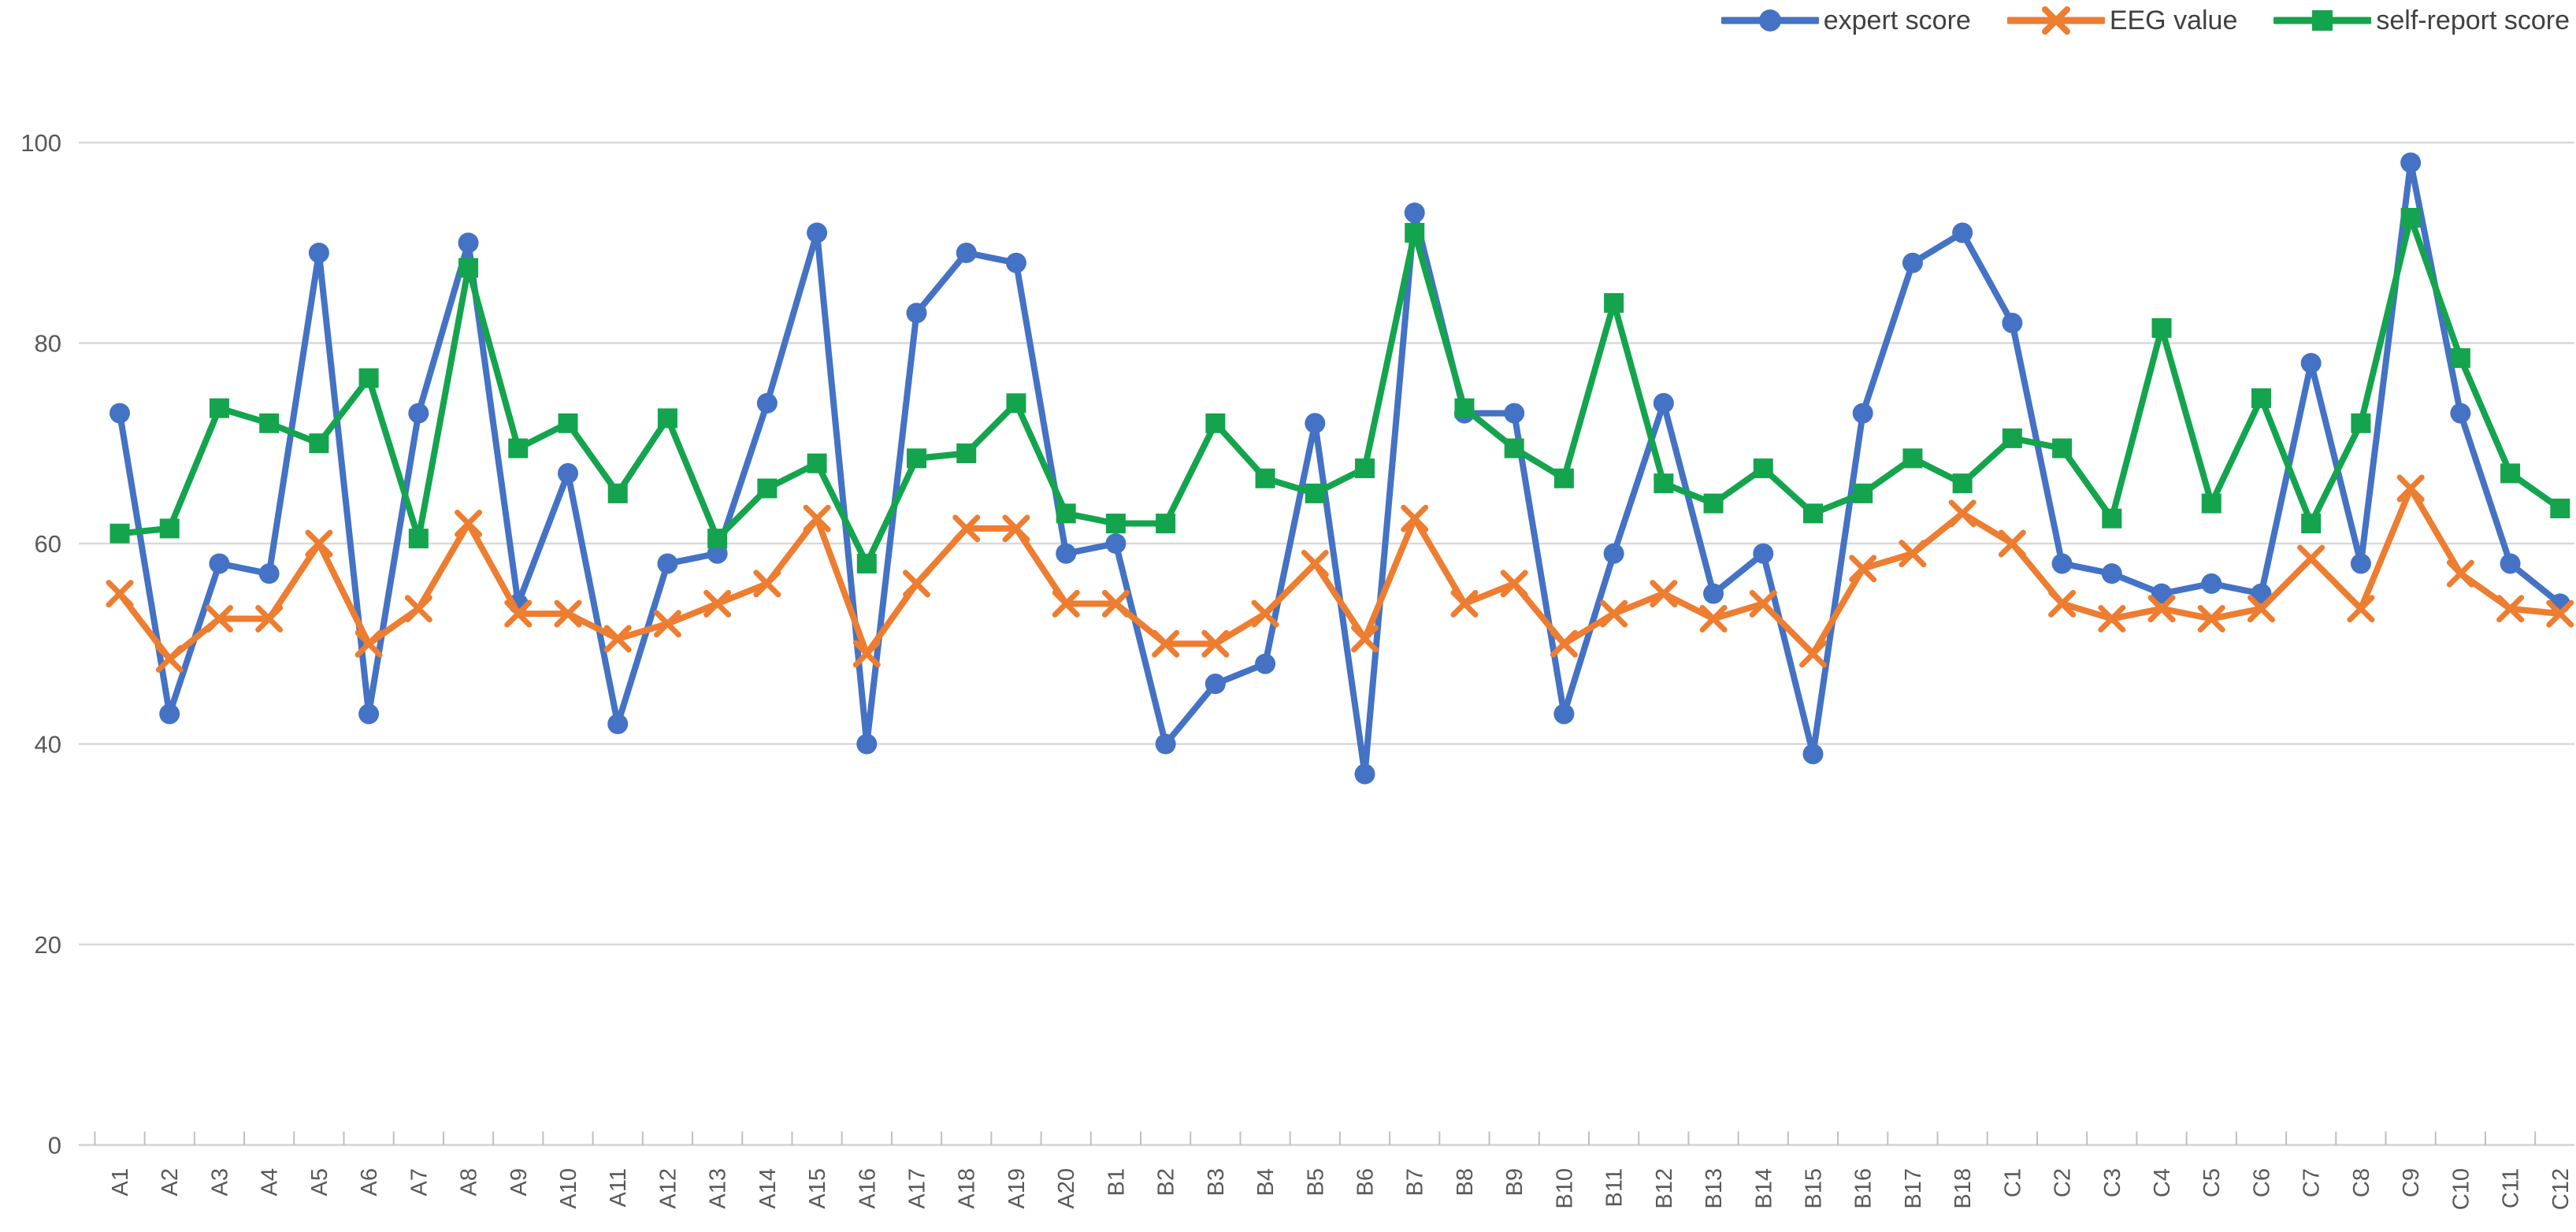 The image size is (2576, 1232). I want to click on x-tick-label: C11, so click(2511, 1188).